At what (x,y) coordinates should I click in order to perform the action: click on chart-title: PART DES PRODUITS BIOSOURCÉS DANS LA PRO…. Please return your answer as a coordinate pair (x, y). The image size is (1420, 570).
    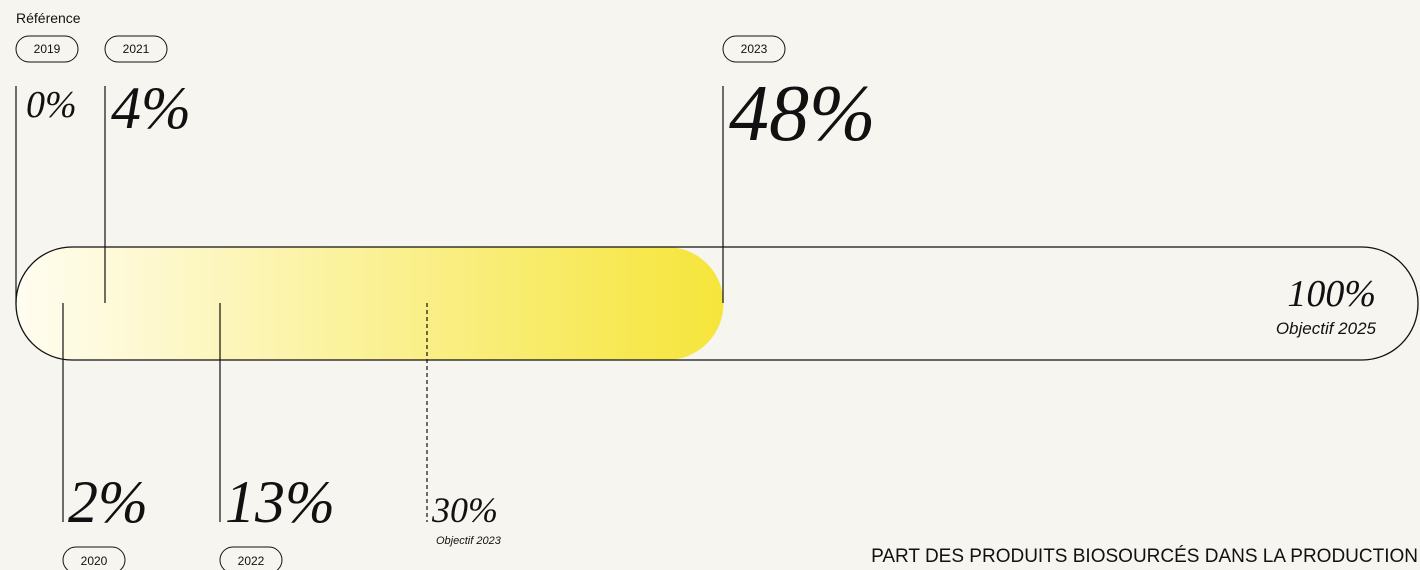
    Looking at the image, I should click on (1144, 556).